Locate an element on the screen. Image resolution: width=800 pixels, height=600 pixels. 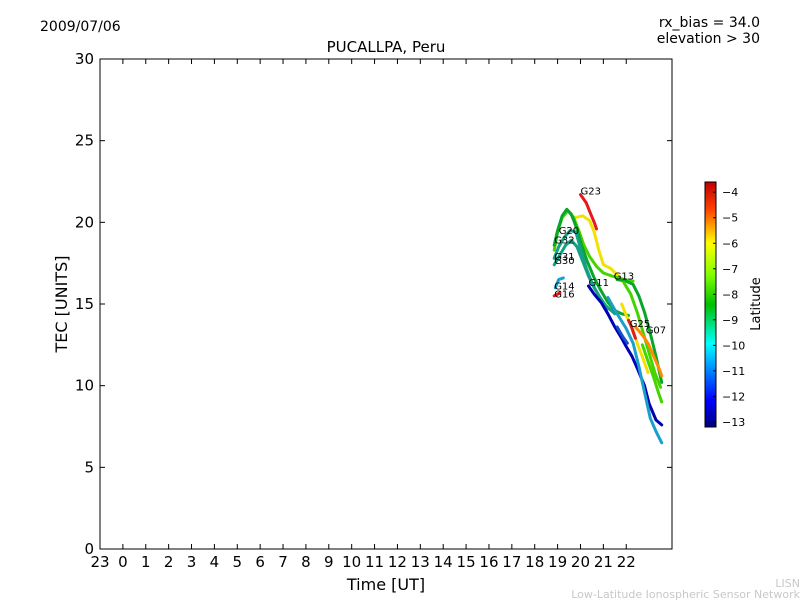
series-g23b is located at coordinates (600, 249).